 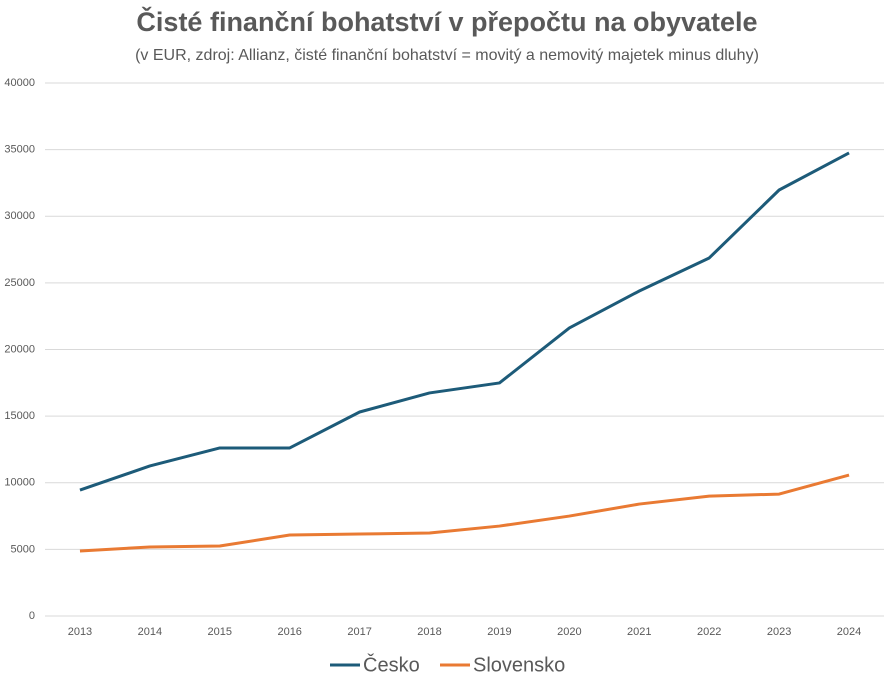 I want to click on x-tick-label: 2018, so click(x=429, y=632).